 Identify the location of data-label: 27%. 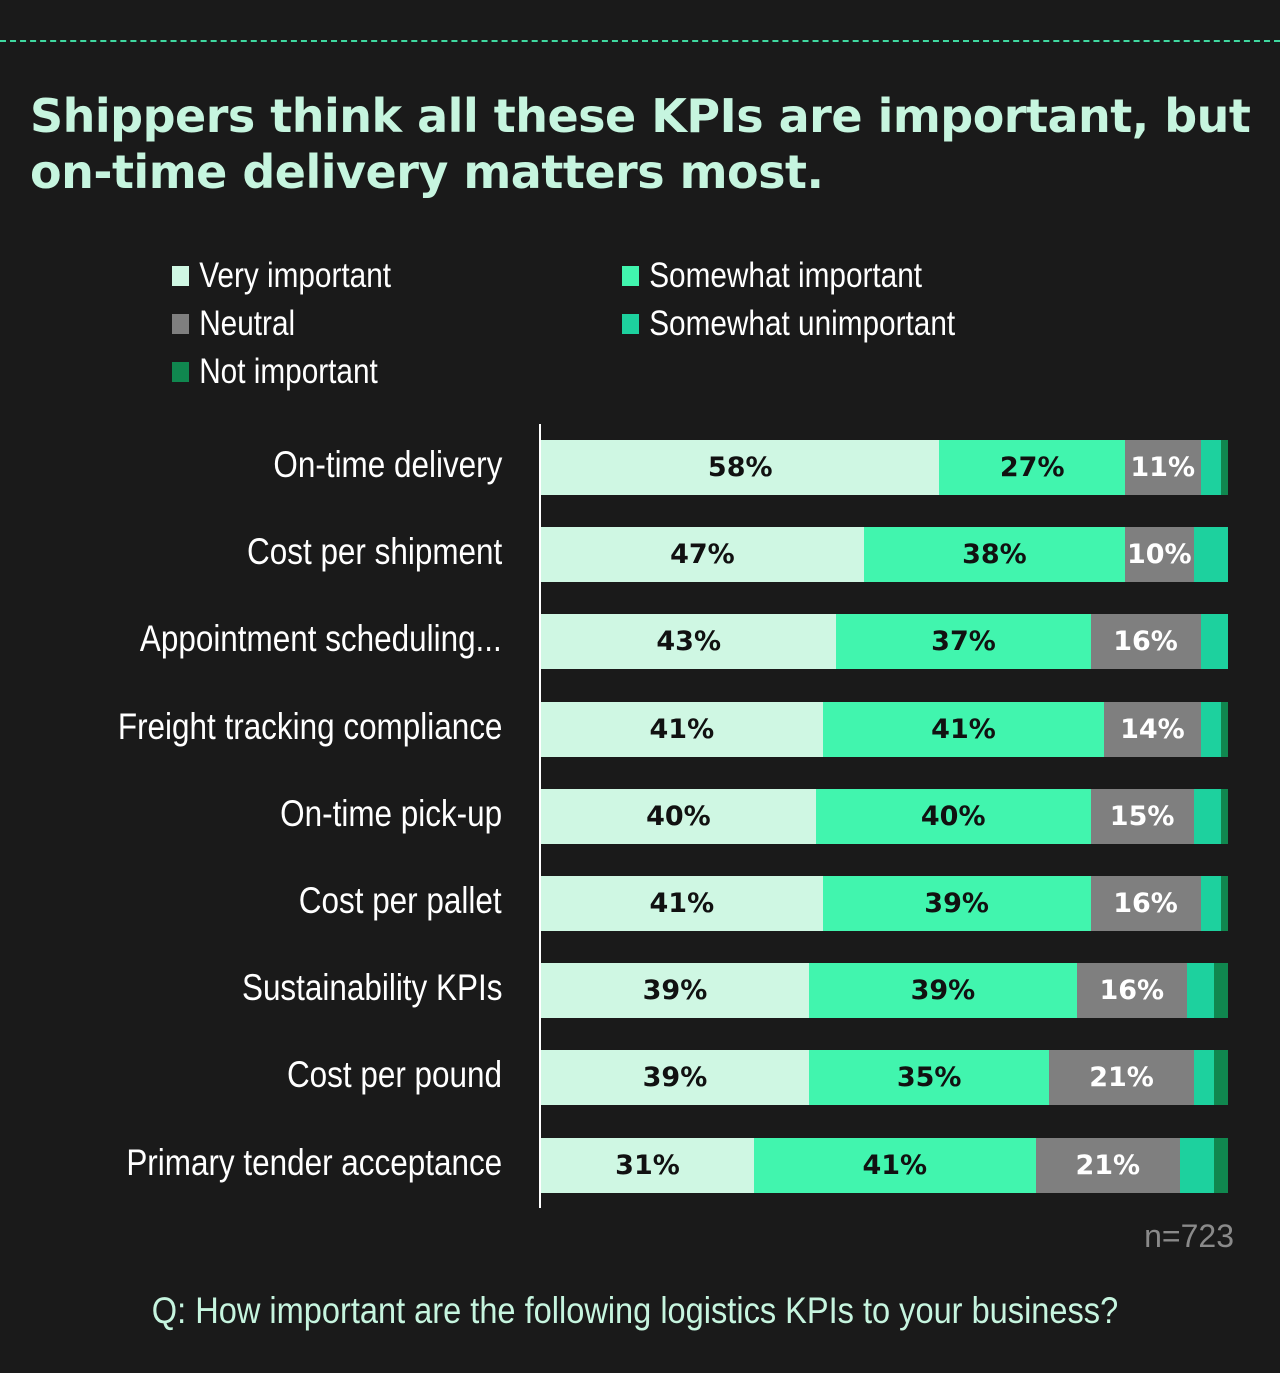
(1032, 467).